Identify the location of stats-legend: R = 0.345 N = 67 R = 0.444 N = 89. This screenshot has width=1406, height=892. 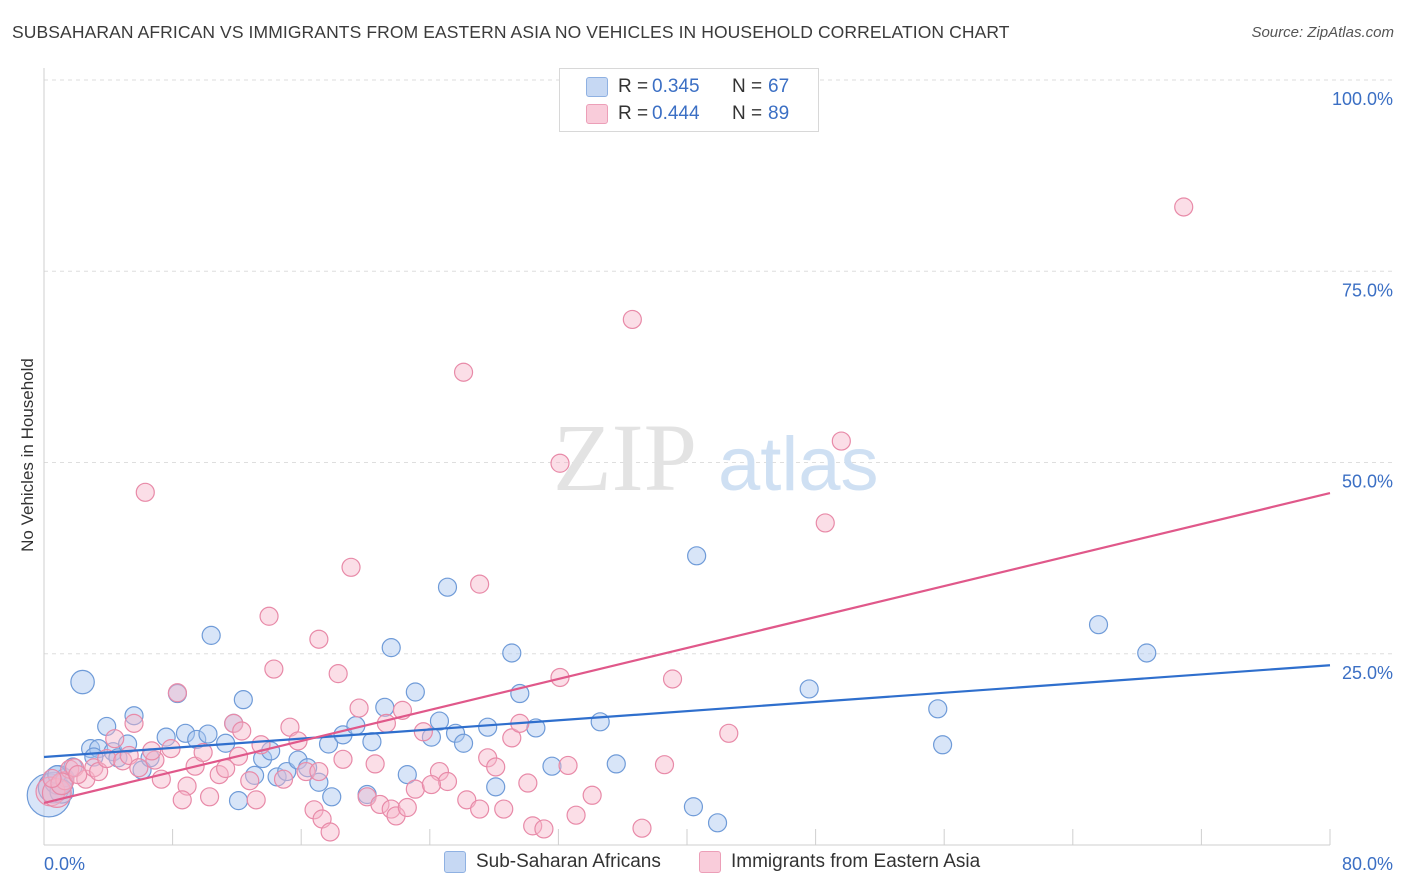
(689, 100).